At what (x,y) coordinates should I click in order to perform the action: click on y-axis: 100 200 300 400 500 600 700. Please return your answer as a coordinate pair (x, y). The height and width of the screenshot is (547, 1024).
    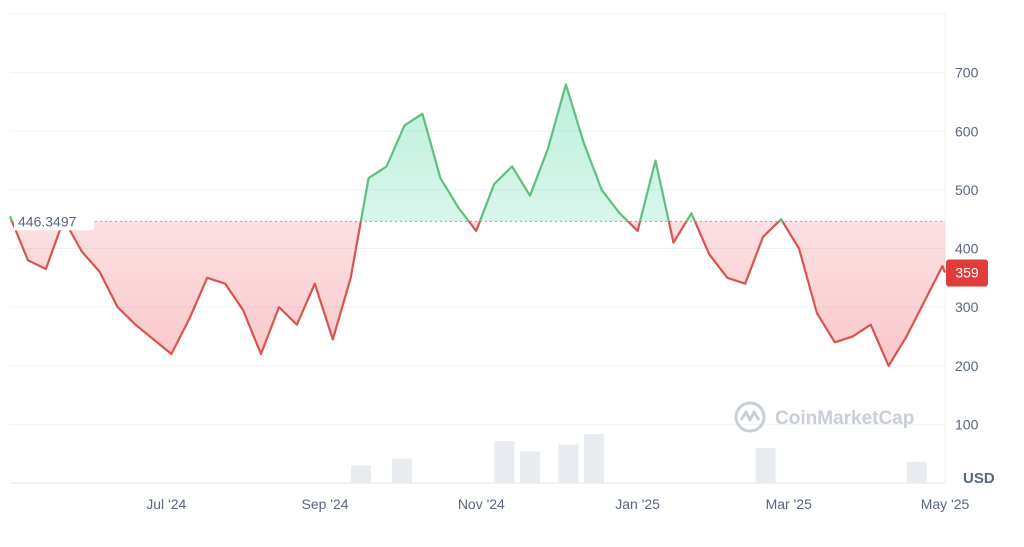
    Looking at the image, I should click on (967, 249).